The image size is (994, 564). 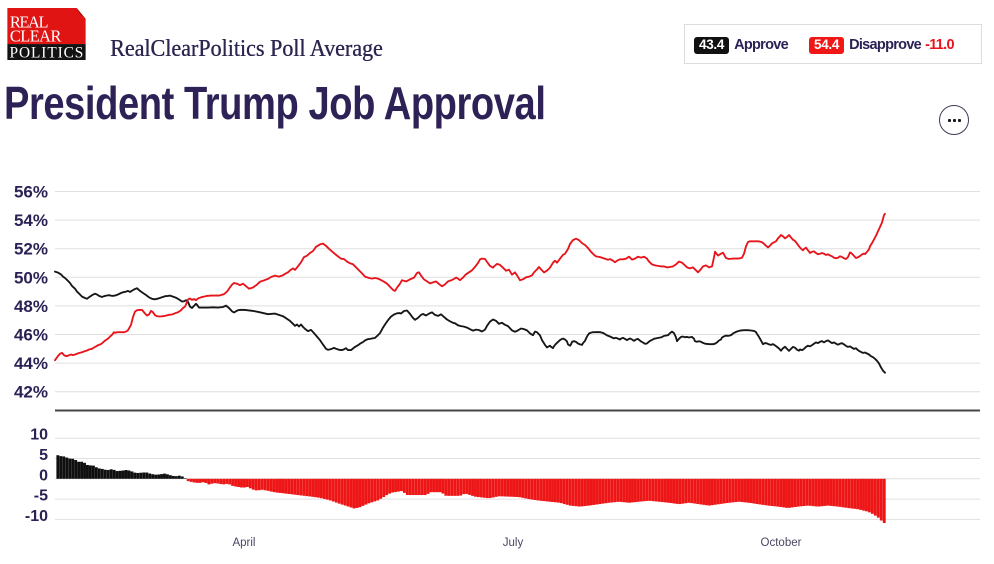 I want to click on svg-text: -5, so click(x=41, y=496).